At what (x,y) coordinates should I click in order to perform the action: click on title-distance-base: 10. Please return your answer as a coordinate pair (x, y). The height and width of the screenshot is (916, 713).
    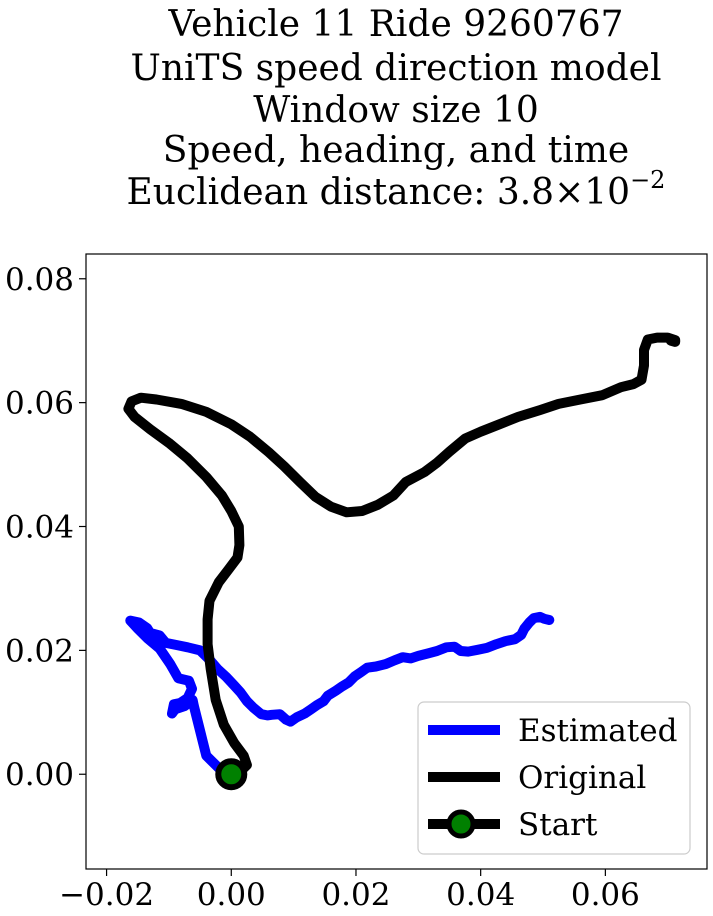
    Looking at the image, I should click on (607, 192).